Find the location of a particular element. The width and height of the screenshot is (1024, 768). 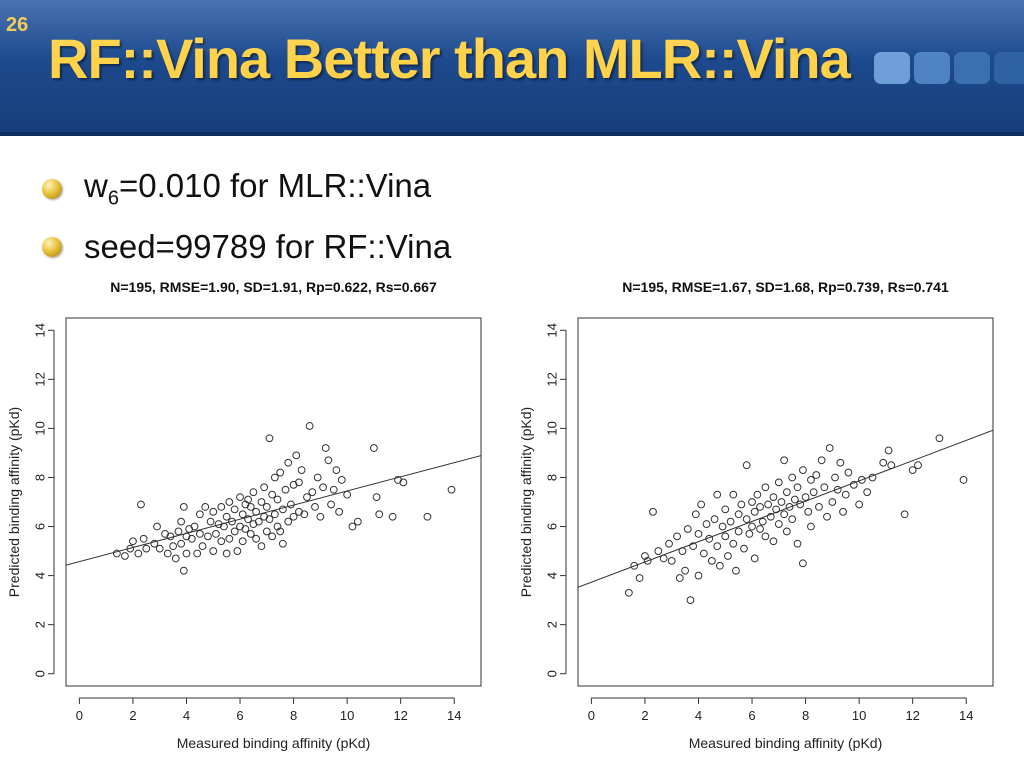

bullet-text-main: w is located at coordinates (96, 186).